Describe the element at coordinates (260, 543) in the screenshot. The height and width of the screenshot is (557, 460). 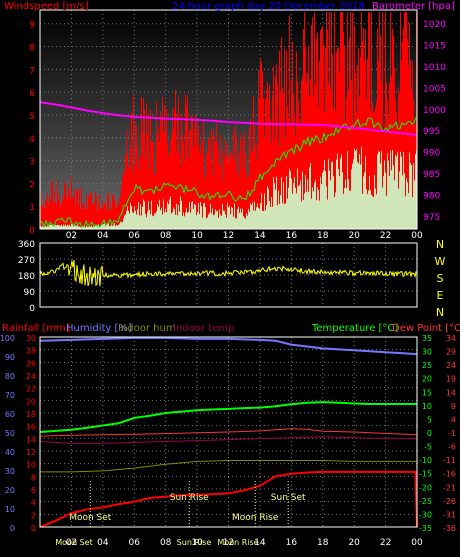
I see `temp-x-tick-label: 14` at that location.